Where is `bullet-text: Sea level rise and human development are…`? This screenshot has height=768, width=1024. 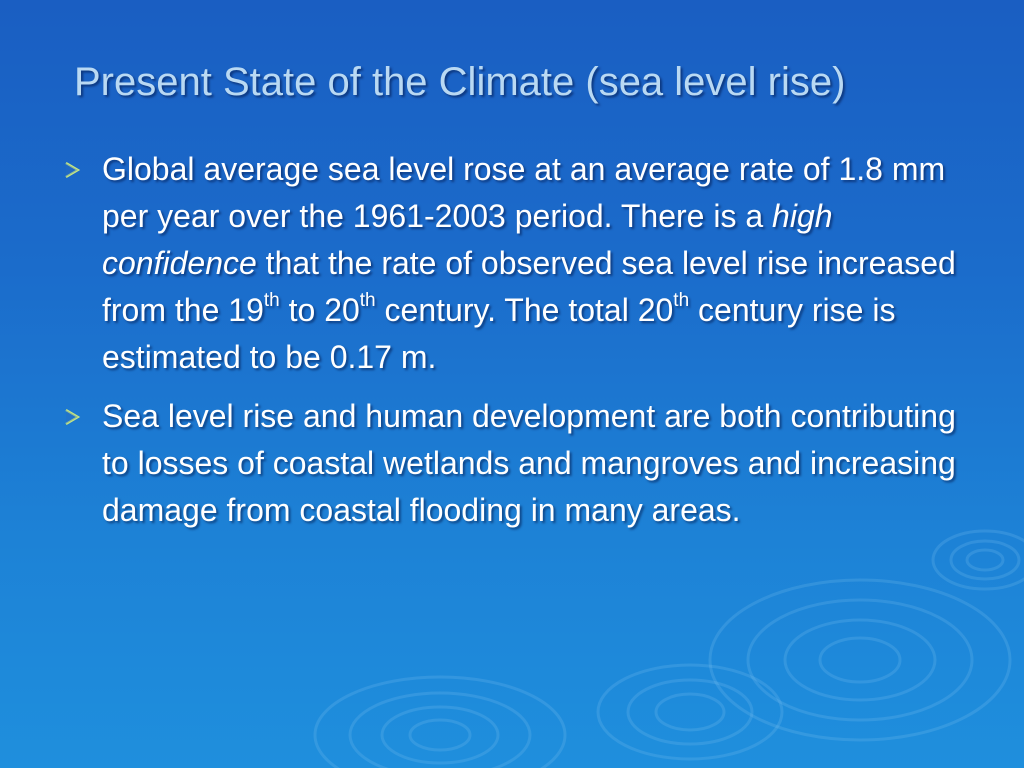
bullet-text: Sea level rise and human development are… is located at coordinates (529, 463).